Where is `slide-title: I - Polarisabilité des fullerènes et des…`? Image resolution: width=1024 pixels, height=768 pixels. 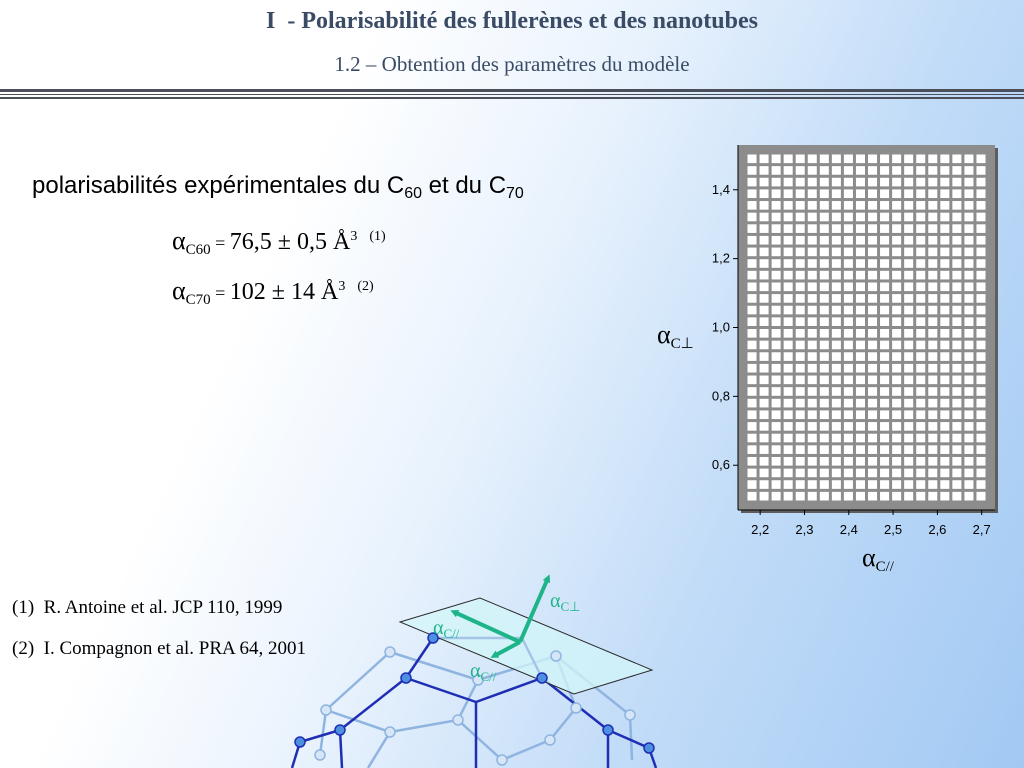
slide-title: I - Polarisabilité des fullerènes et des… is located at coordinates (512, 21).